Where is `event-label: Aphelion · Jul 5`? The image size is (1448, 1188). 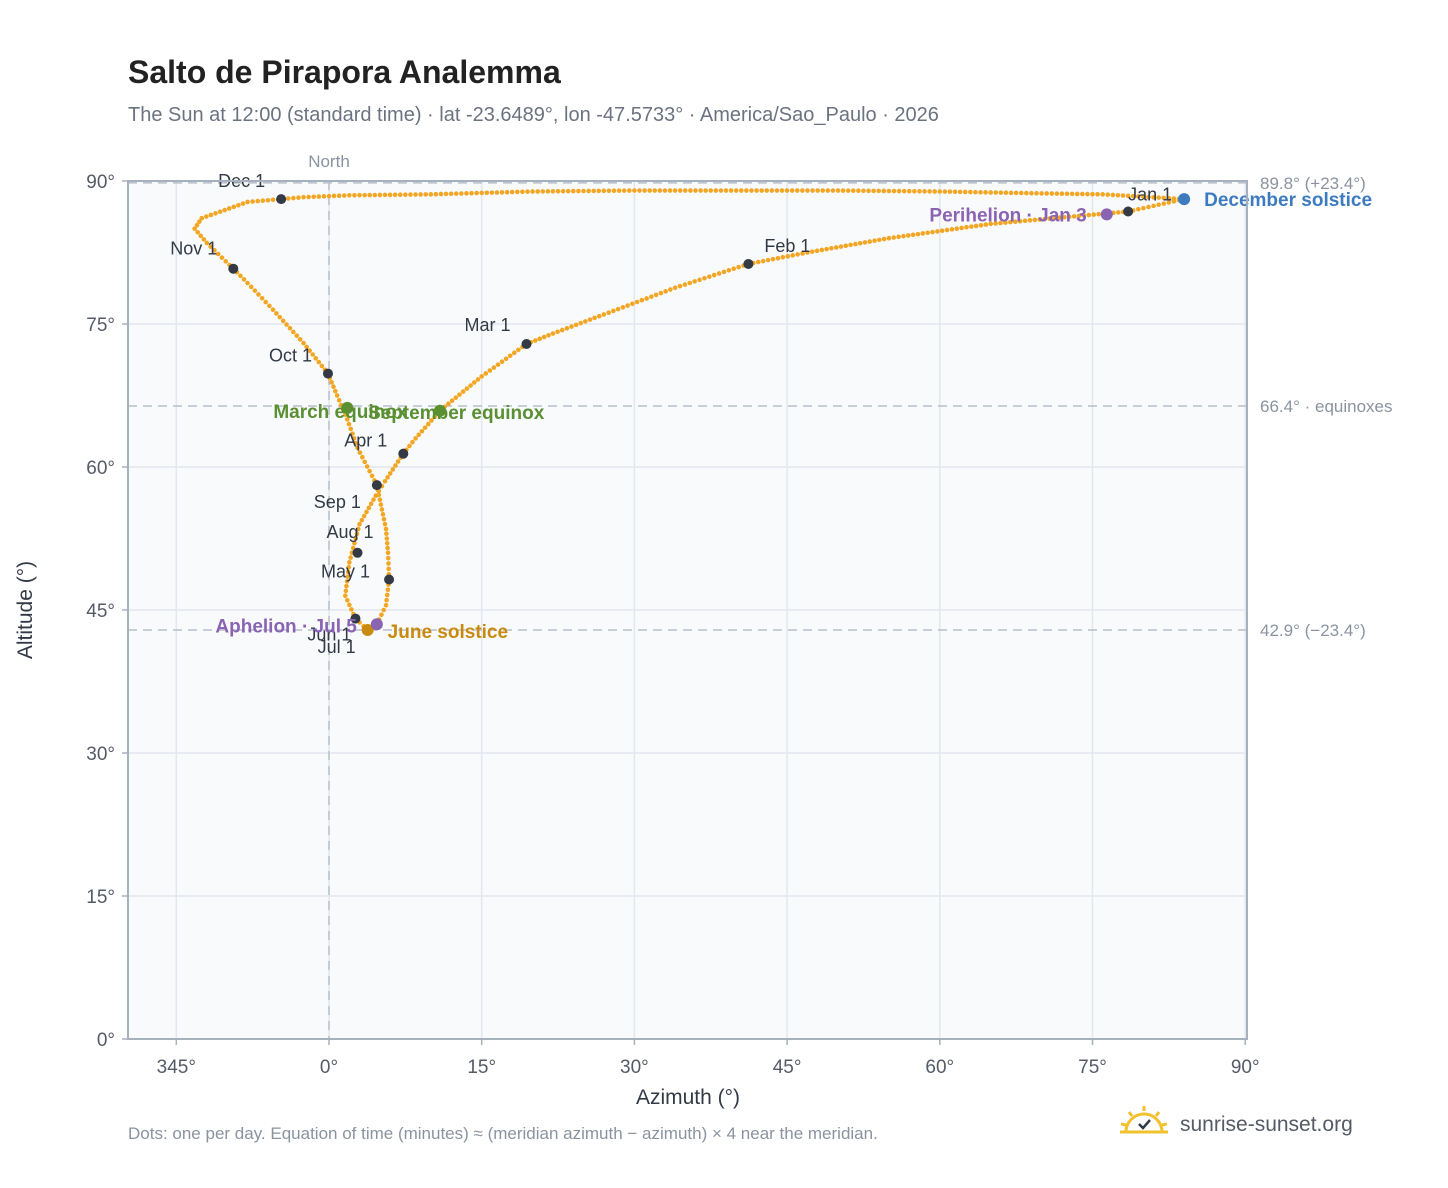 event-label: Aphelion · Jul 5 is located at coordinates (286, 626).